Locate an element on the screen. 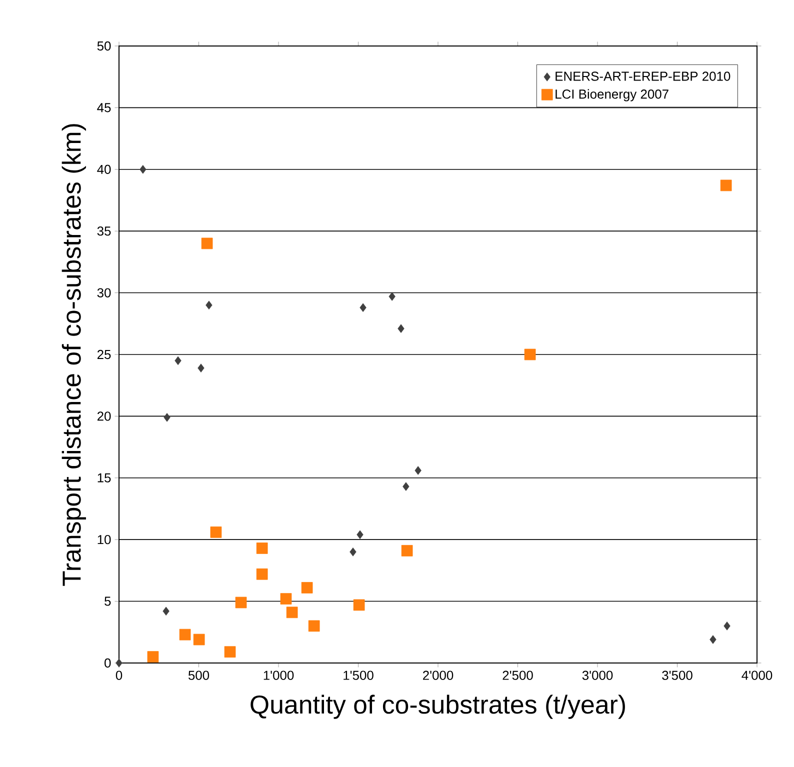 This screenshot has height=767, width=794. x-tick-label: 4'000 is located at coordinates (757, 675).